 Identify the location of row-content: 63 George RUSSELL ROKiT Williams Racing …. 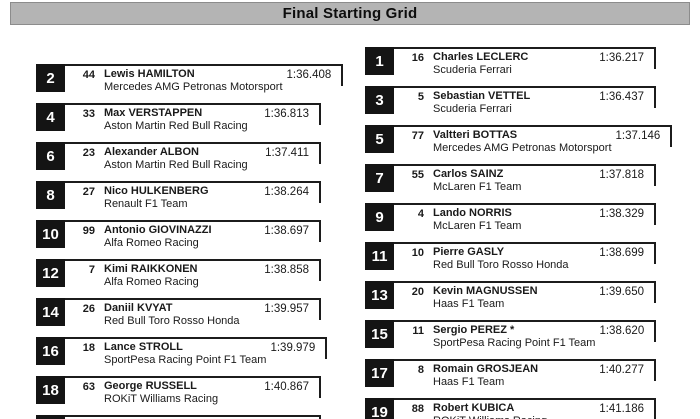
(193, 391).